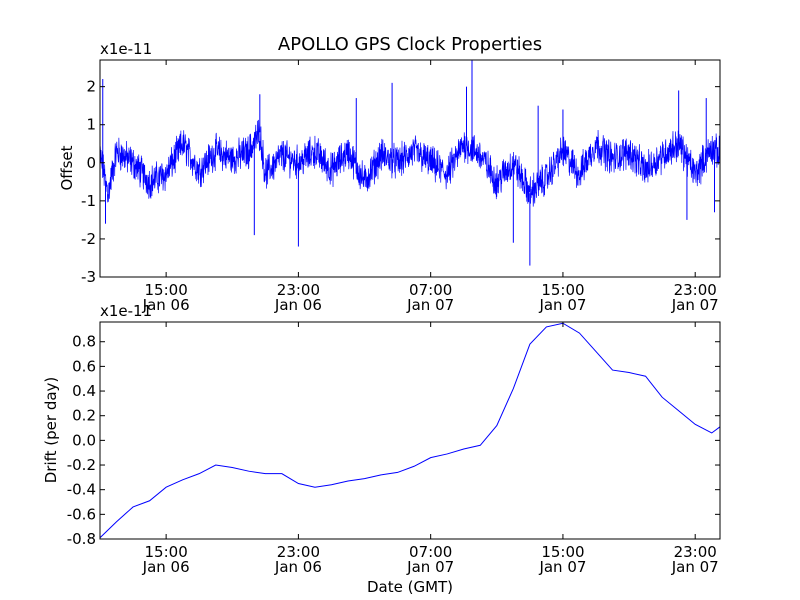 The width and height of the screenshot is (800, 600). What do you see at coordinates (51, 430) in the screenshot?
I see `drift-y-axis-label: Drift (per day)` at bounding box center [51, 430].